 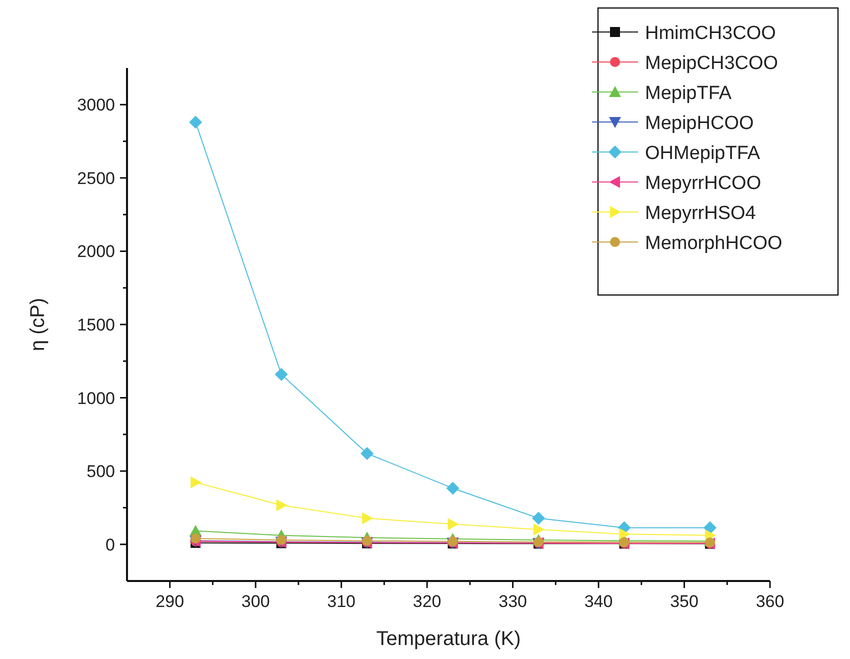 I want to click on x-tick-label: 320, so click(x=427, y=601).